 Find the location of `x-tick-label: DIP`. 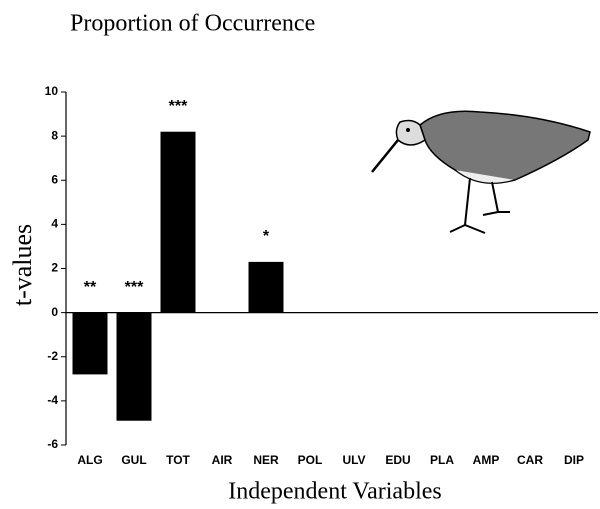

x-tick-label: DIP is located at coordinates (574, 460).